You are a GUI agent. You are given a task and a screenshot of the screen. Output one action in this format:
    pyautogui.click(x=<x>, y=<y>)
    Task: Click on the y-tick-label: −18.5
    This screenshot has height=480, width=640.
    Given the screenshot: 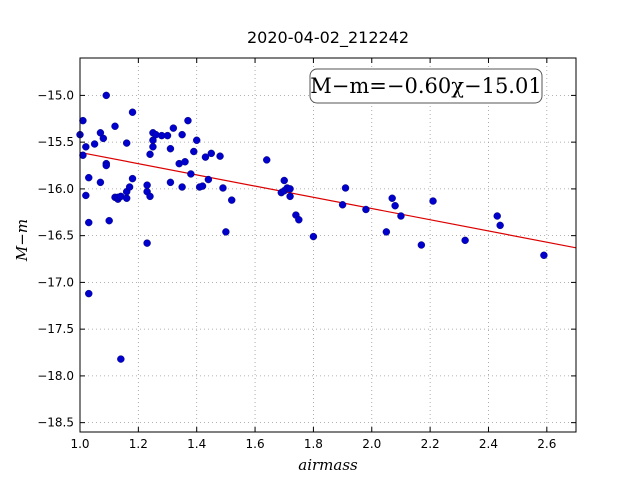 What is the action you would take?
    pyautogui.click(x=55, y=423)
    